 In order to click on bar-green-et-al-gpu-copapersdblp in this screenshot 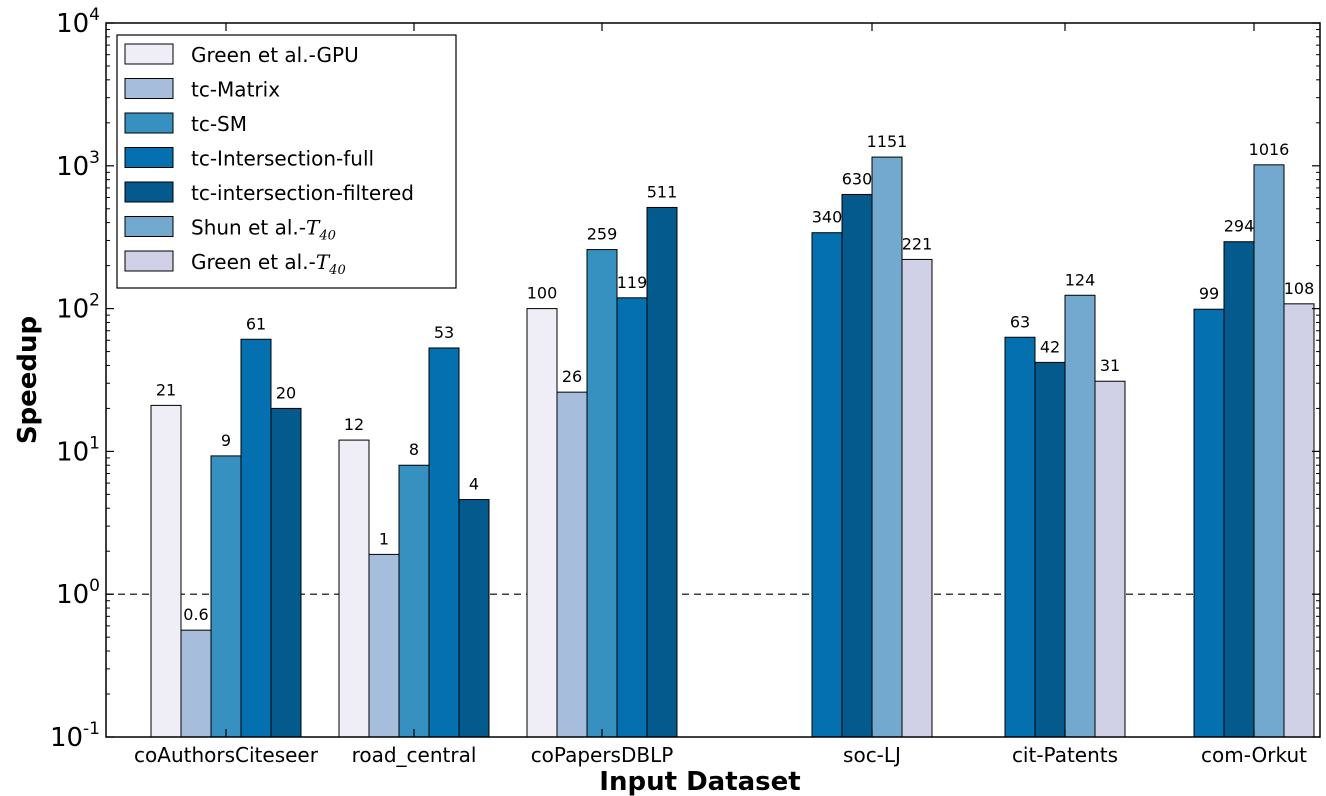, I will do `click(542, 523)`.